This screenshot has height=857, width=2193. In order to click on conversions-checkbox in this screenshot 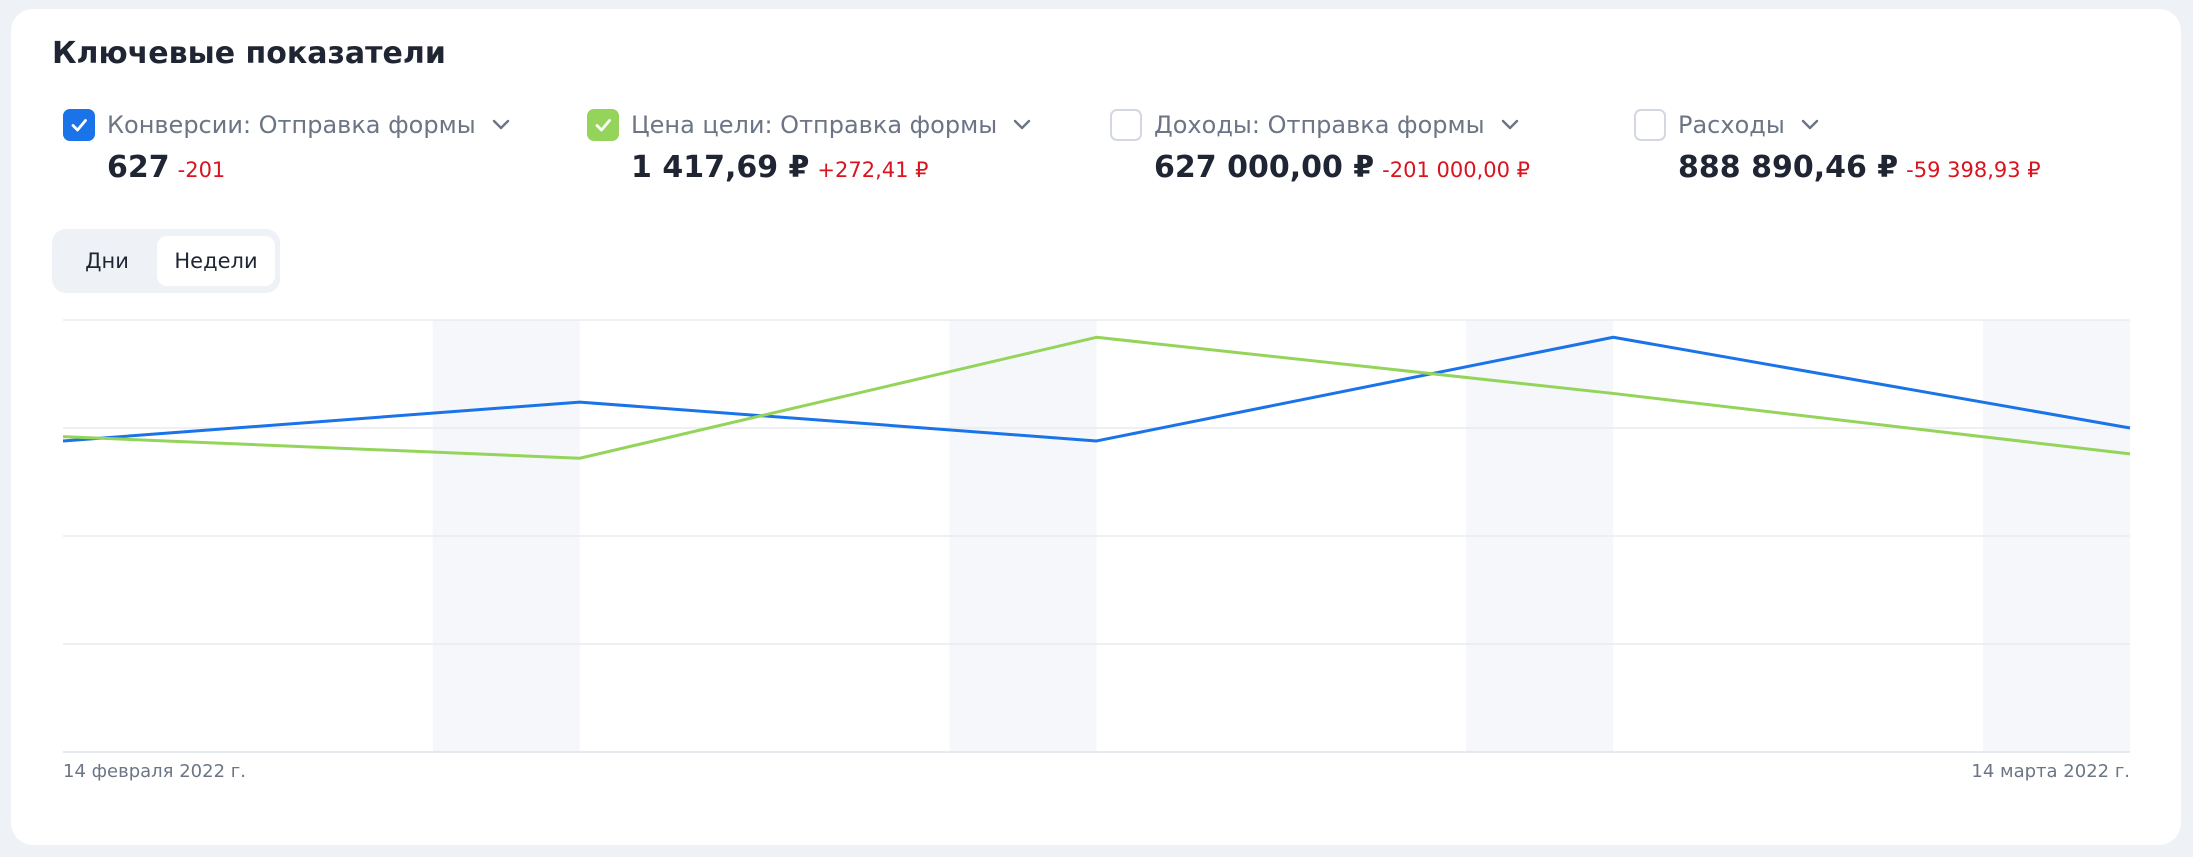, I will do `click(79, 125)`.